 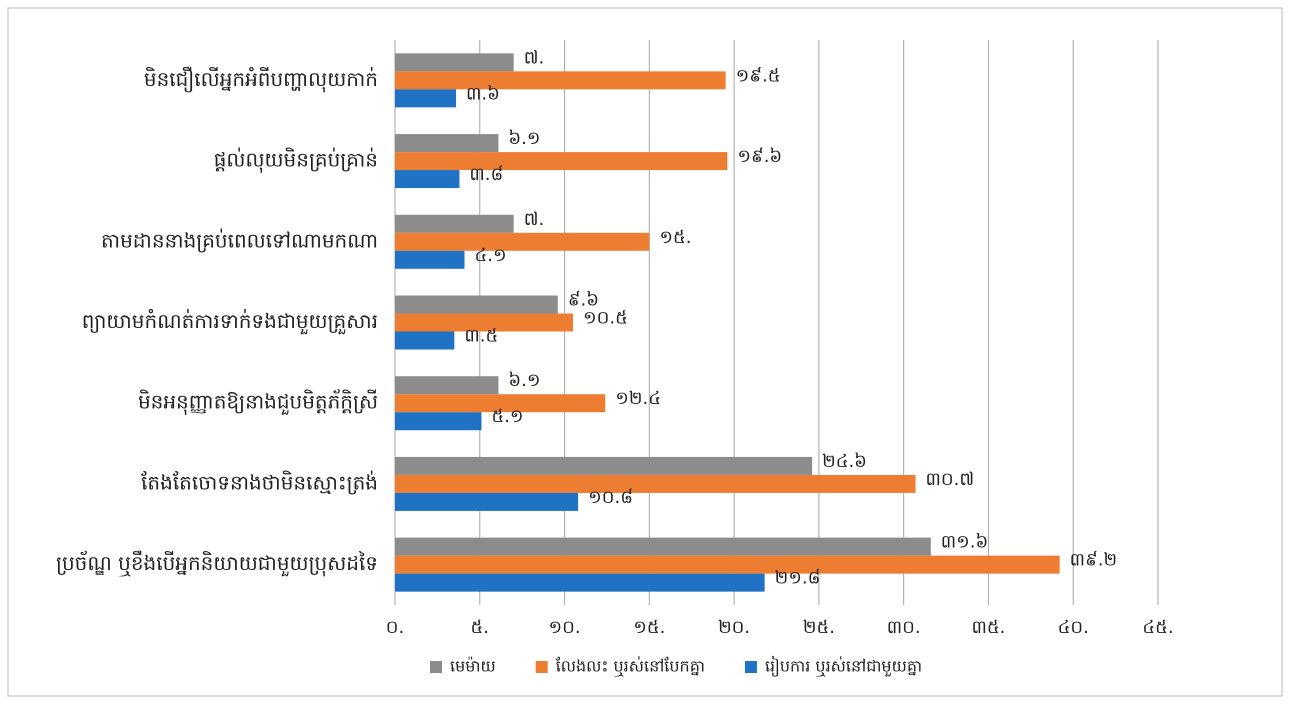 I want to click on x-tick-label: ២០., so click(x=734, y=627).